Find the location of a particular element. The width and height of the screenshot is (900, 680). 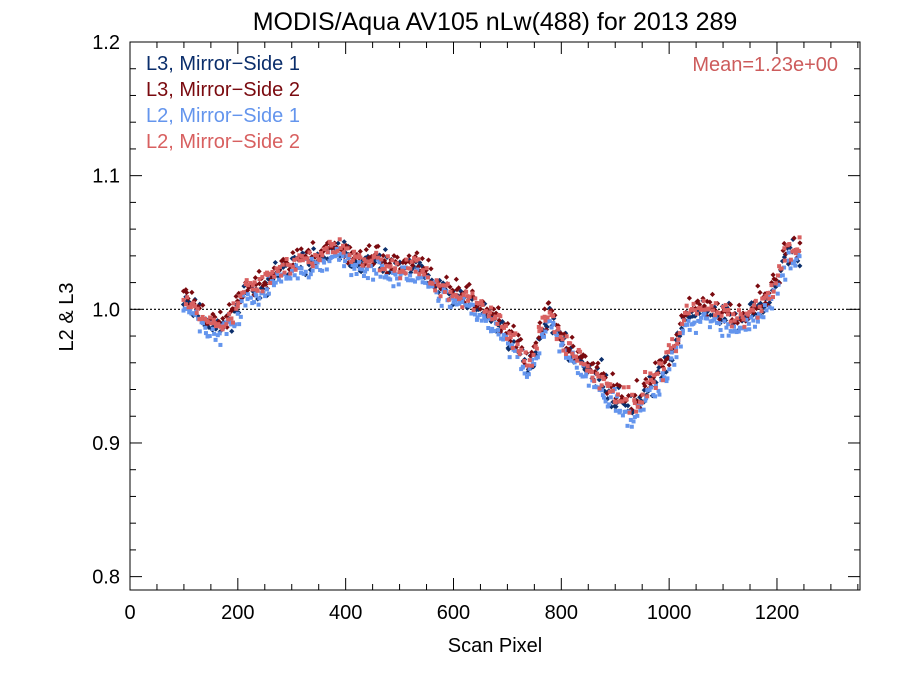

y-tick-label: 1.0 is located at coordinates (106, 310).